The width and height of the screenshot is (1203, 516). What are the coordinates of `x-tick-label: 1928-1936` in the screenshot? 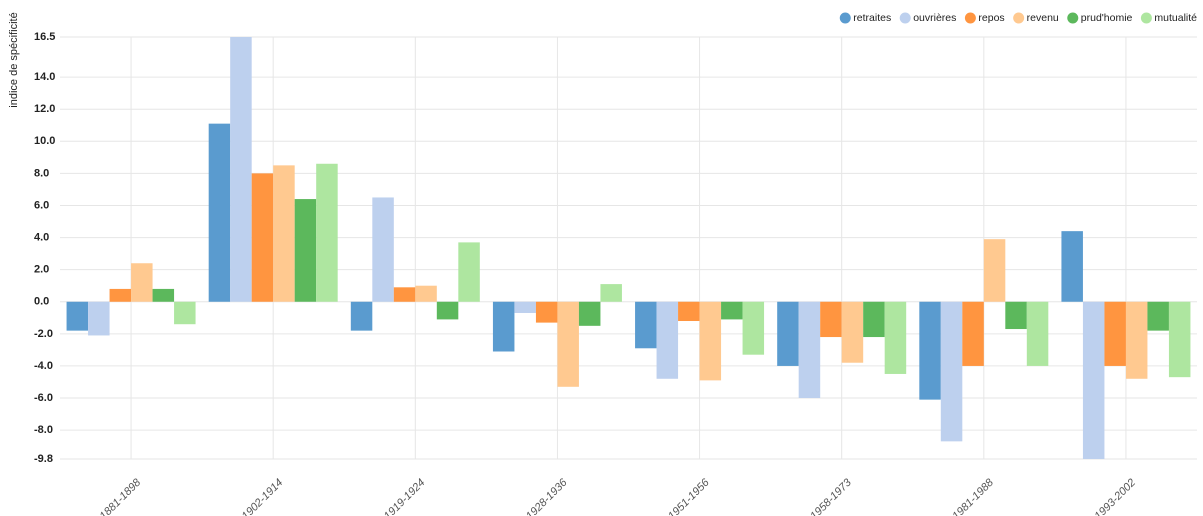 It's located at (547, 496).